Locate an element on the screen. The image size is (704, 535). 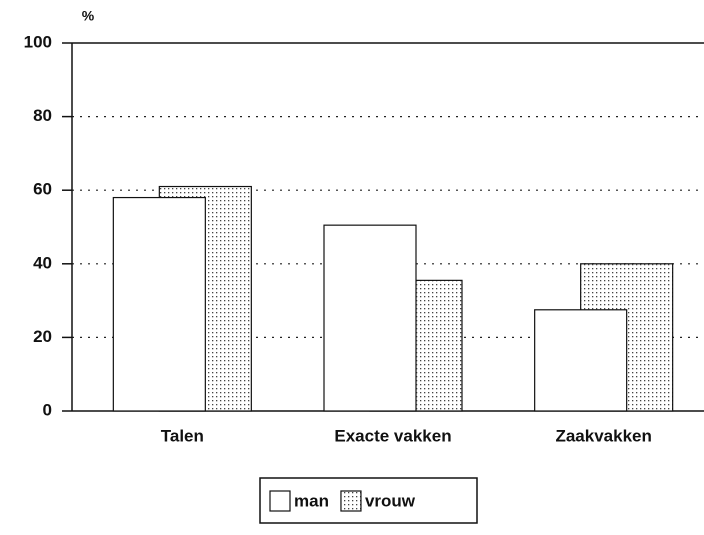
y-tick-label: 100 is located at coordinates (38, 41).